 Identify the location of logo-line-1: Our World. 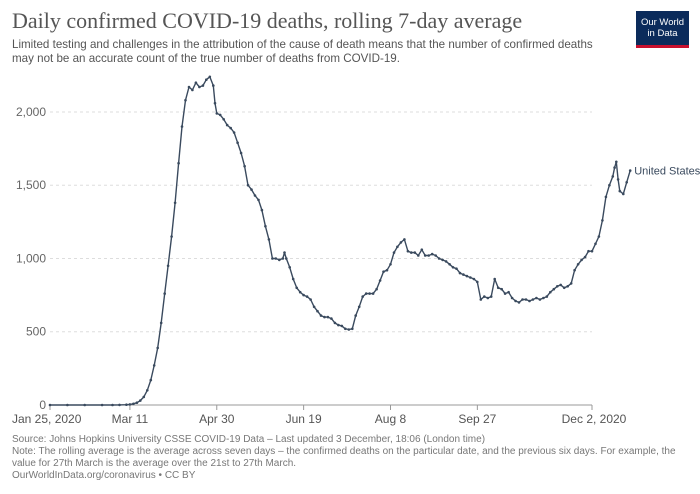
(662, 22).